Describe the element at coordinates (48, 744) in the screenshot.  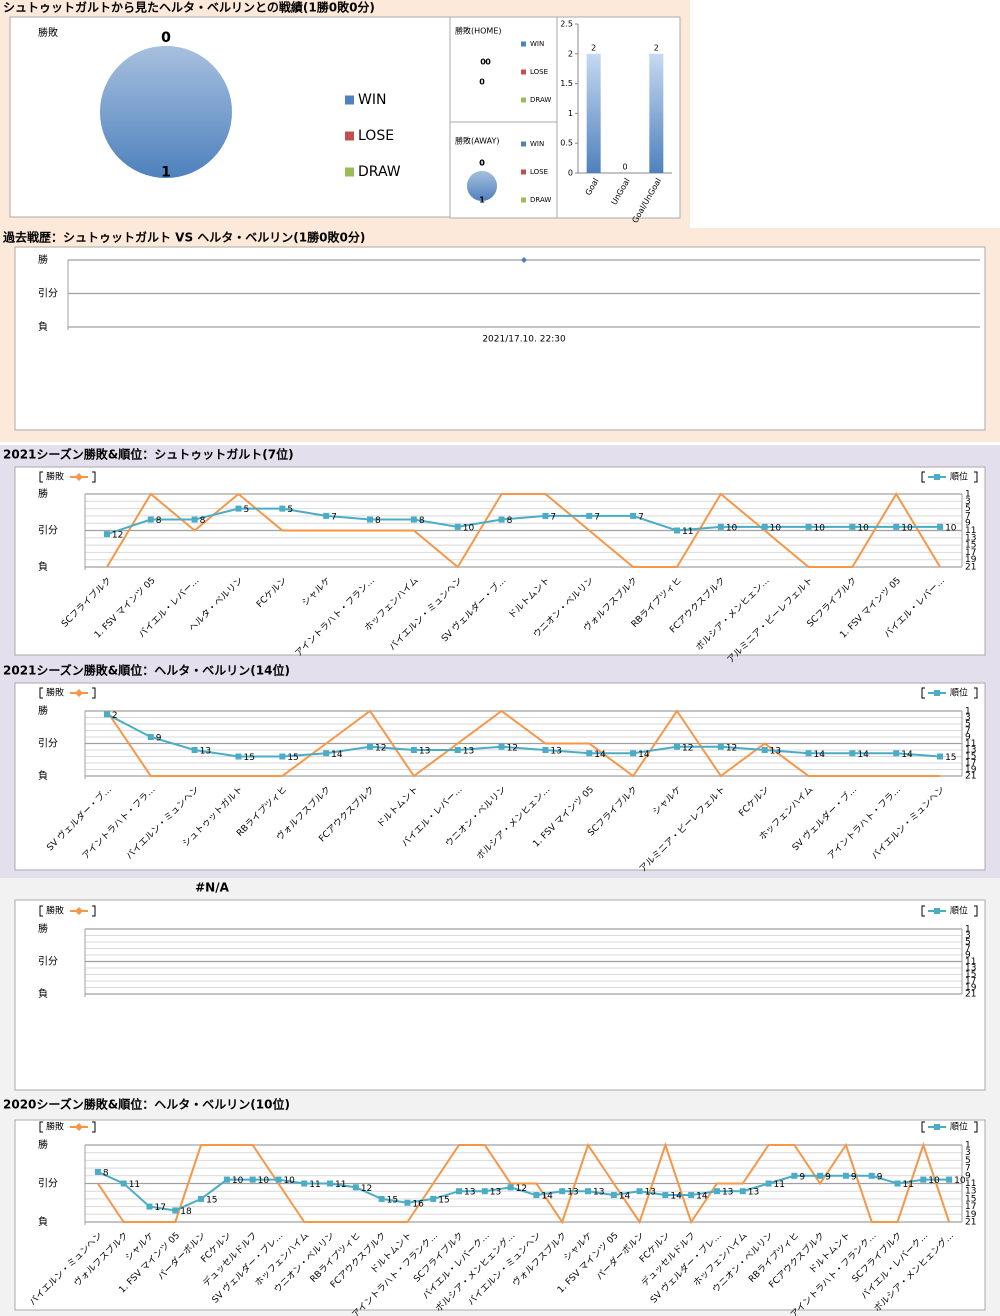
I see `y-tick-label: 引分` at that location.